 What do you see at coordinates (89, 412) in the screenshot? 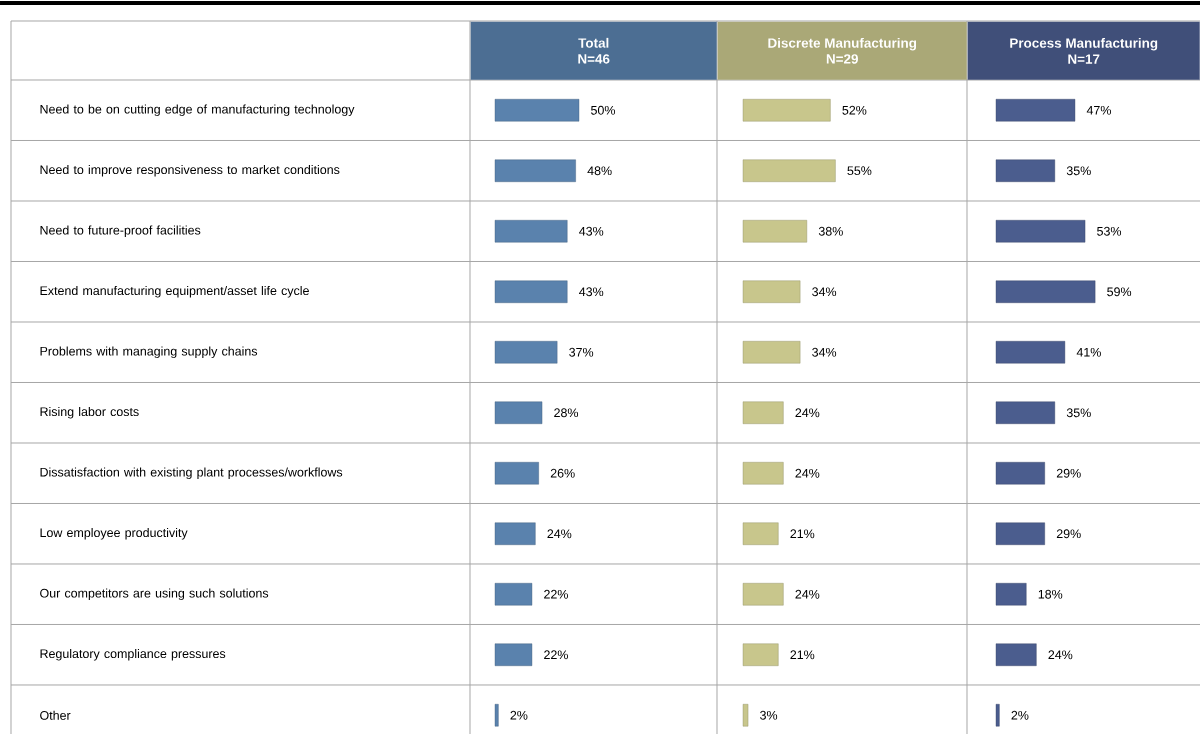
I see `y-tick-label: Rising labor costs` at bounding box center [89, 412].